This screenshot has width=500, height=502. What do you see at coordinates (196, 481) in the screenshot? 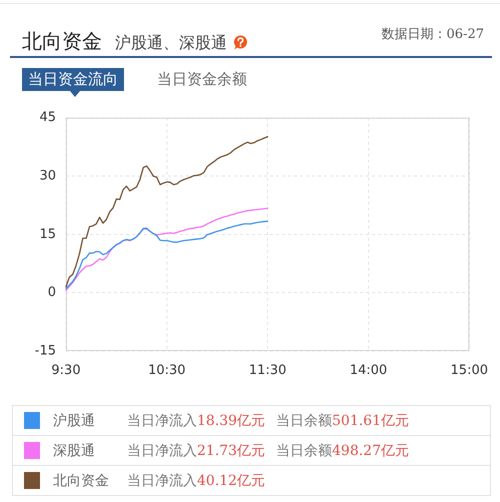
I see `text: 当日净流入40.12亿元` at bounding box center [196, 481].